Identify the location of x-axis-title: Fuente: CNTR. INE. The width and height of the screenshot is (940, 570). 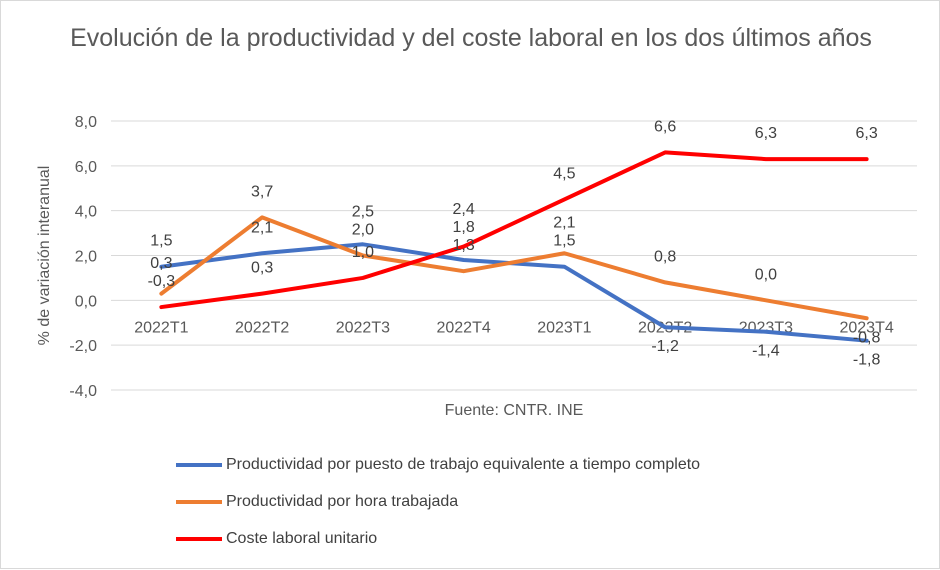
(514, 410).